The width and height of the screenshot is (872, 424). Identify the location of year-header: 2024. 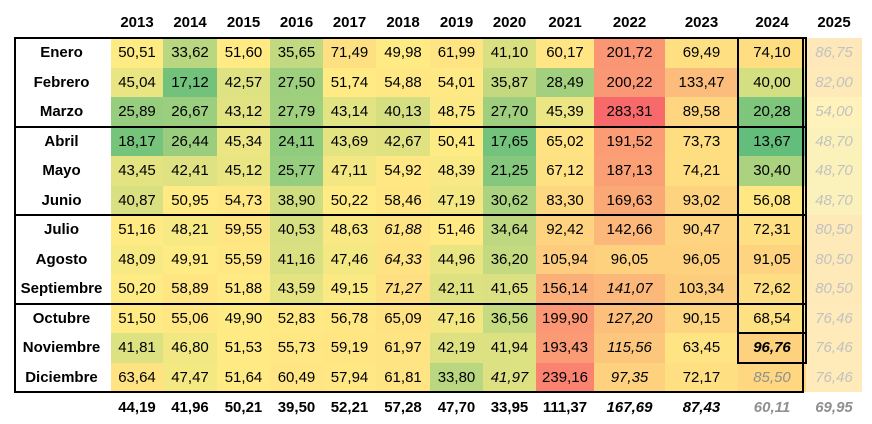
(772, 22).